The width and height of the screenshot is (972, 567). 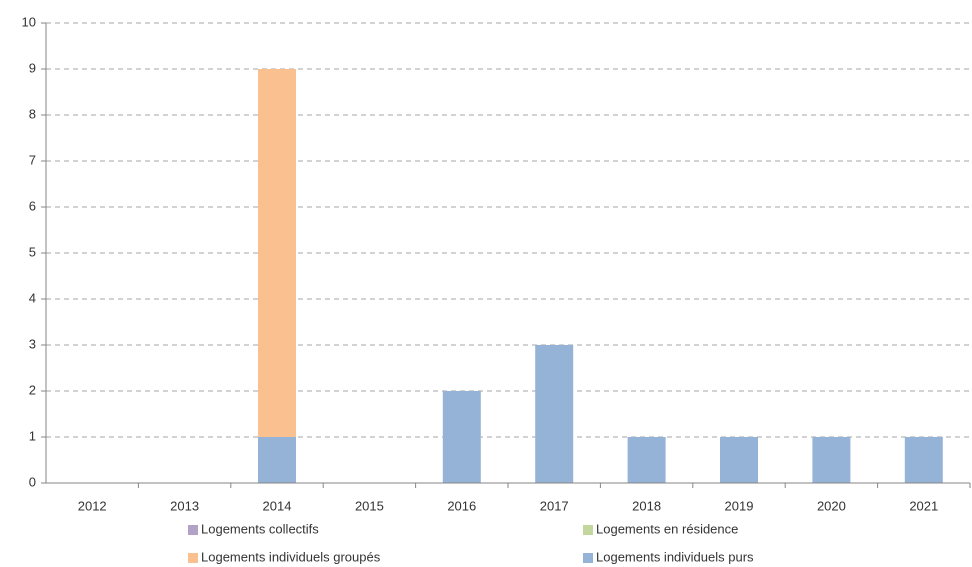 I want to click on legend-label: Logements en résidence, so click(x=667, y=528).